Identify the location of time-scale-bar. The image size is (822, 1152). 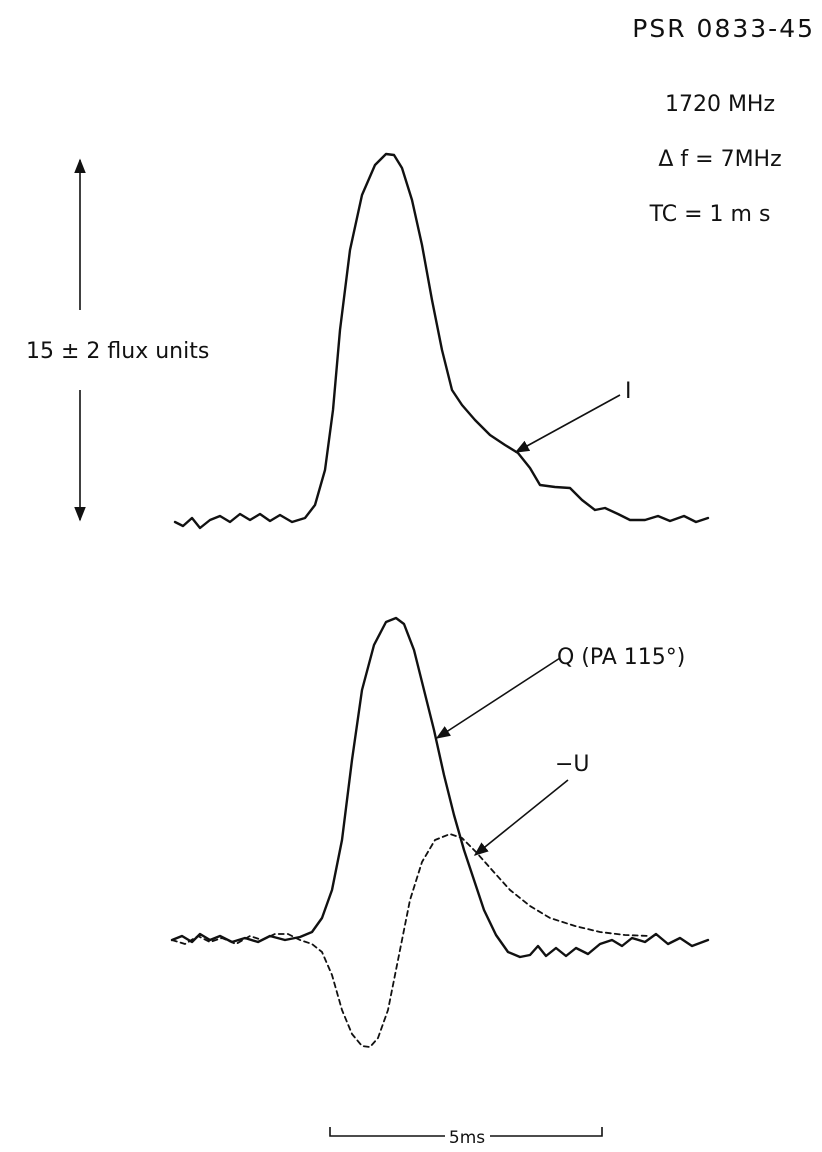
(466, 1132).